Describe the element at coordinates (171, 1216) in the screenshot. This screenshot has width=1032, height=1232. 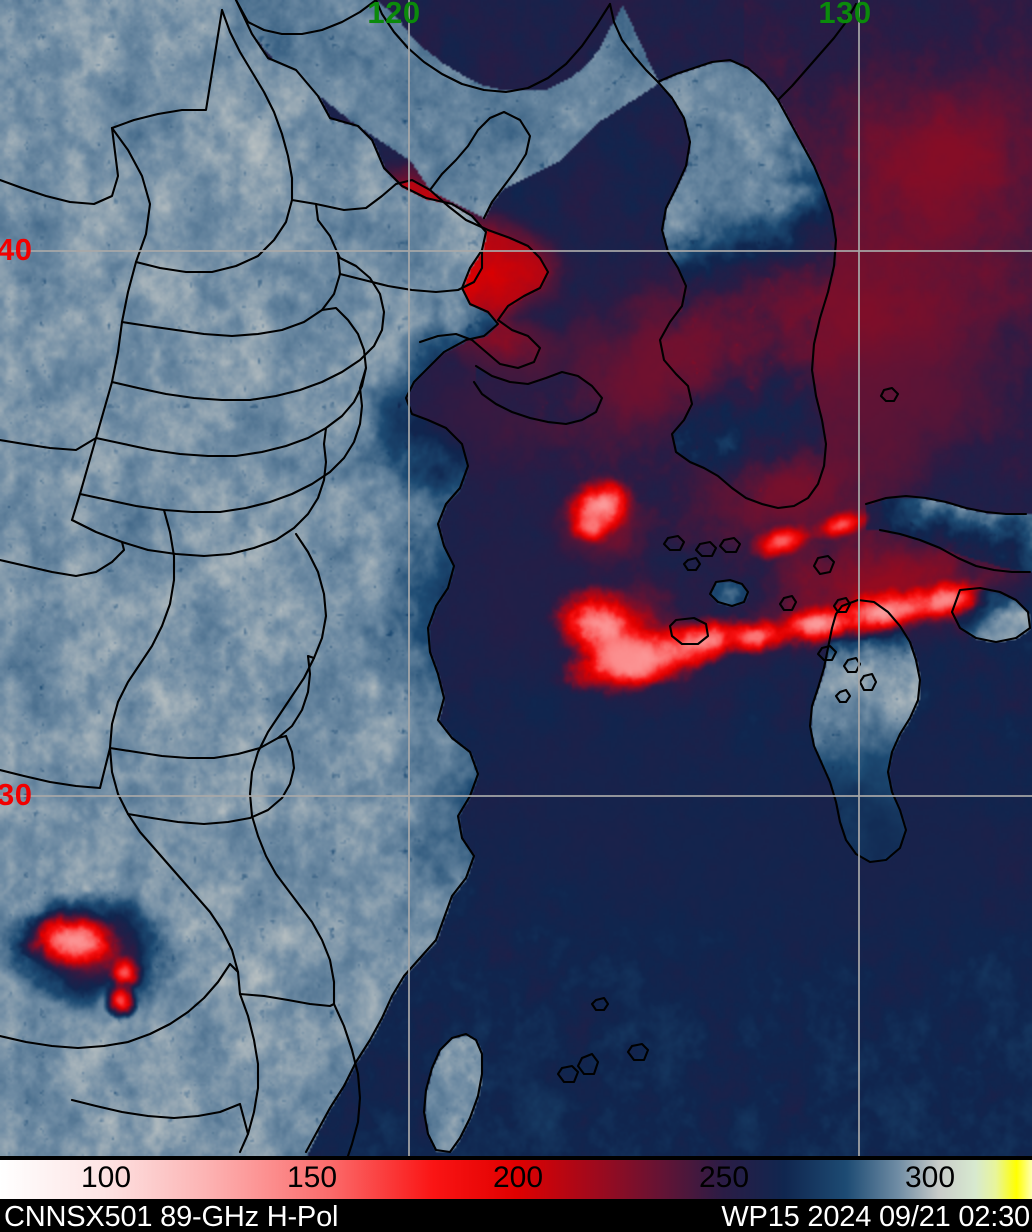
I see `sensor-channel-label: CNNSX501 89-GHz H-Pol` at that location.